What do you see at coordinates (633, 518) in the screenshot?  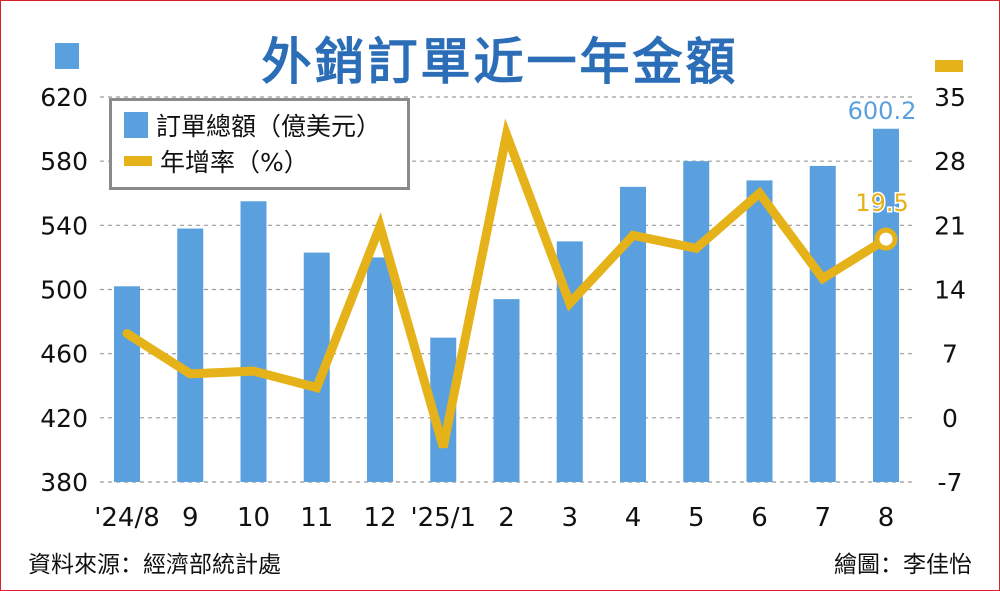 I see `x-tick-label: 4` at bounding box center [633, 518].